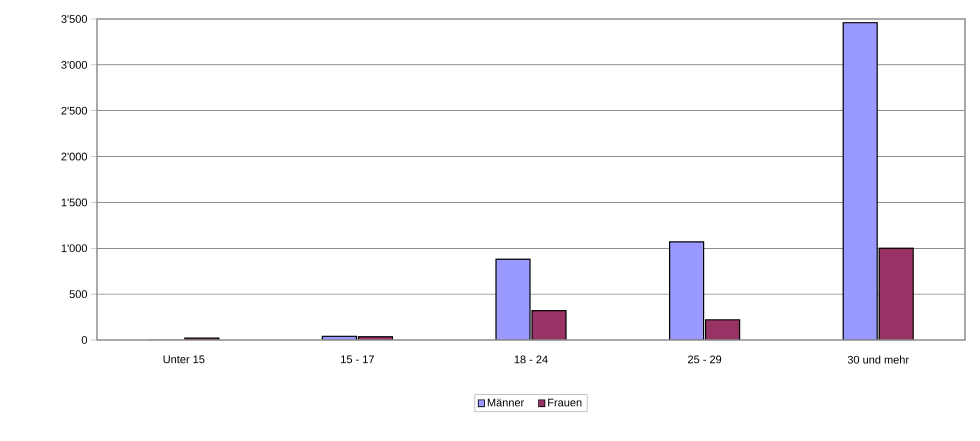 This screenshot has width=980, height=441. What do you see at coordinates (75, 248) in the screenshot?
I see `y-tick-label: 1'000` at bounding box center [75, 248].